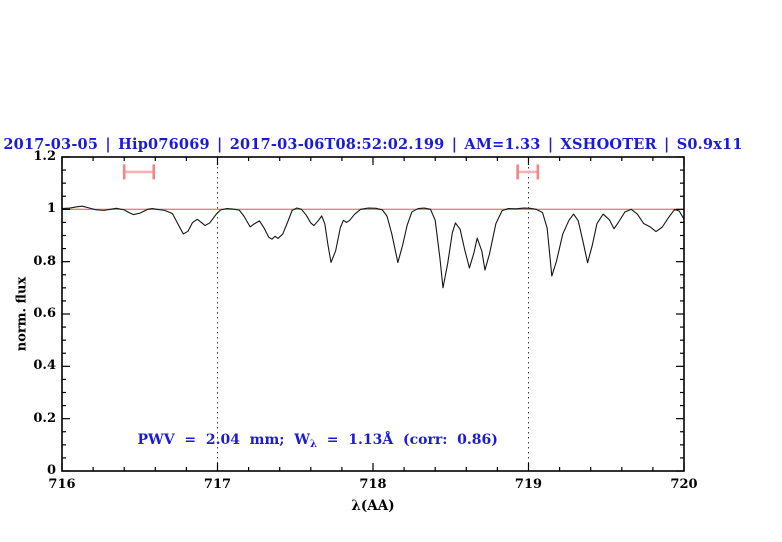 Image resolution: width=782 pixels, height=542 pixels. I want to click on pwv-annotation: PWV = 2.04 mm; Wλ = 1.13Å (corr: 0.86), so click(308, 440).